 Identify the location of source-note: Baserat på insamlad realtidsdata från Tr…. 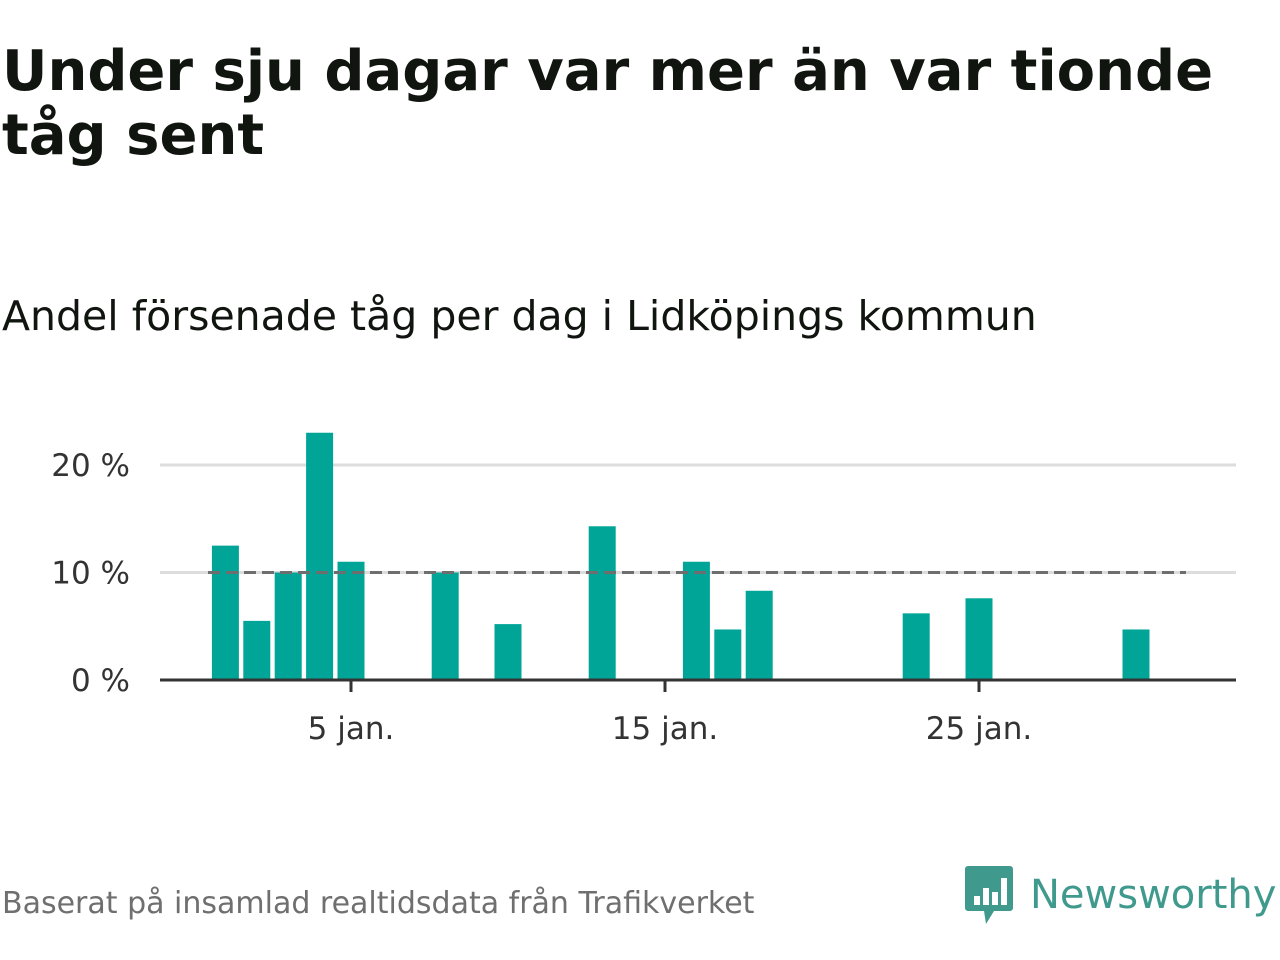
(378, 903).